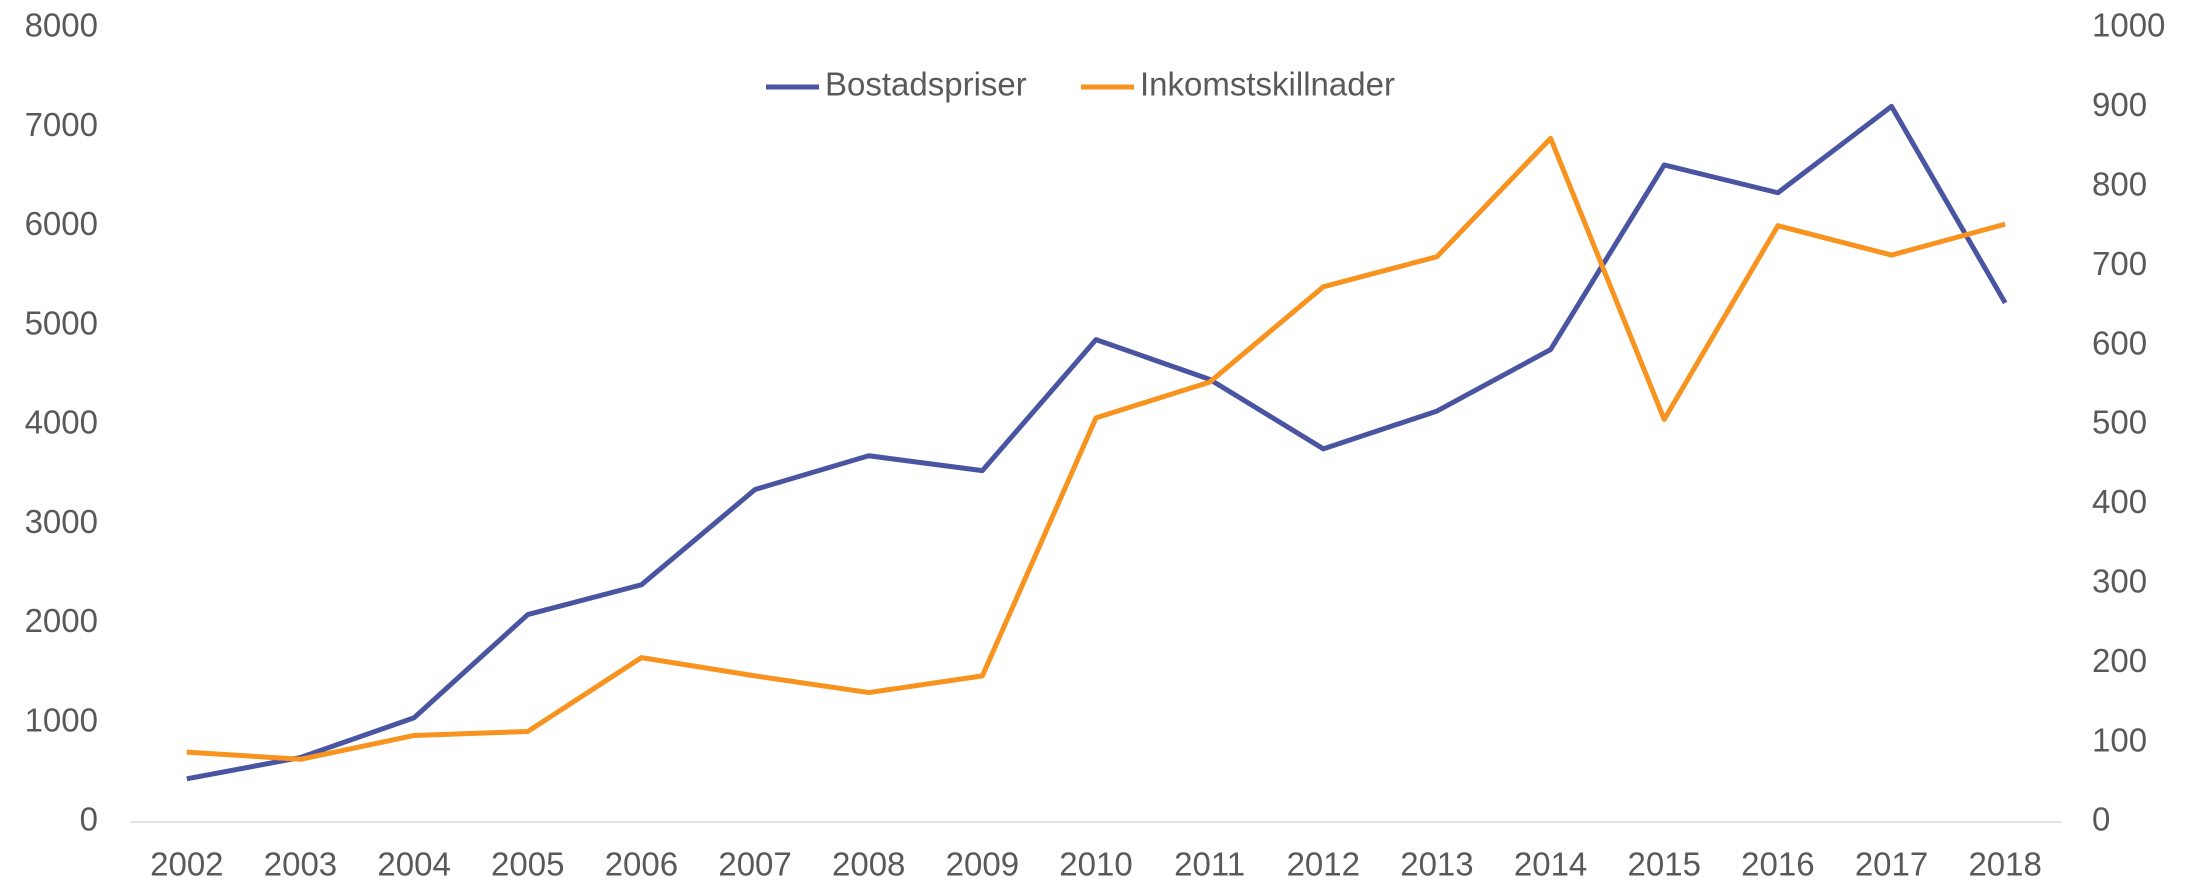  What do you see at coordinates (61, 719) in the screenshot?
I see `y-tick-label: 1000` at bounding box center [61, 719].